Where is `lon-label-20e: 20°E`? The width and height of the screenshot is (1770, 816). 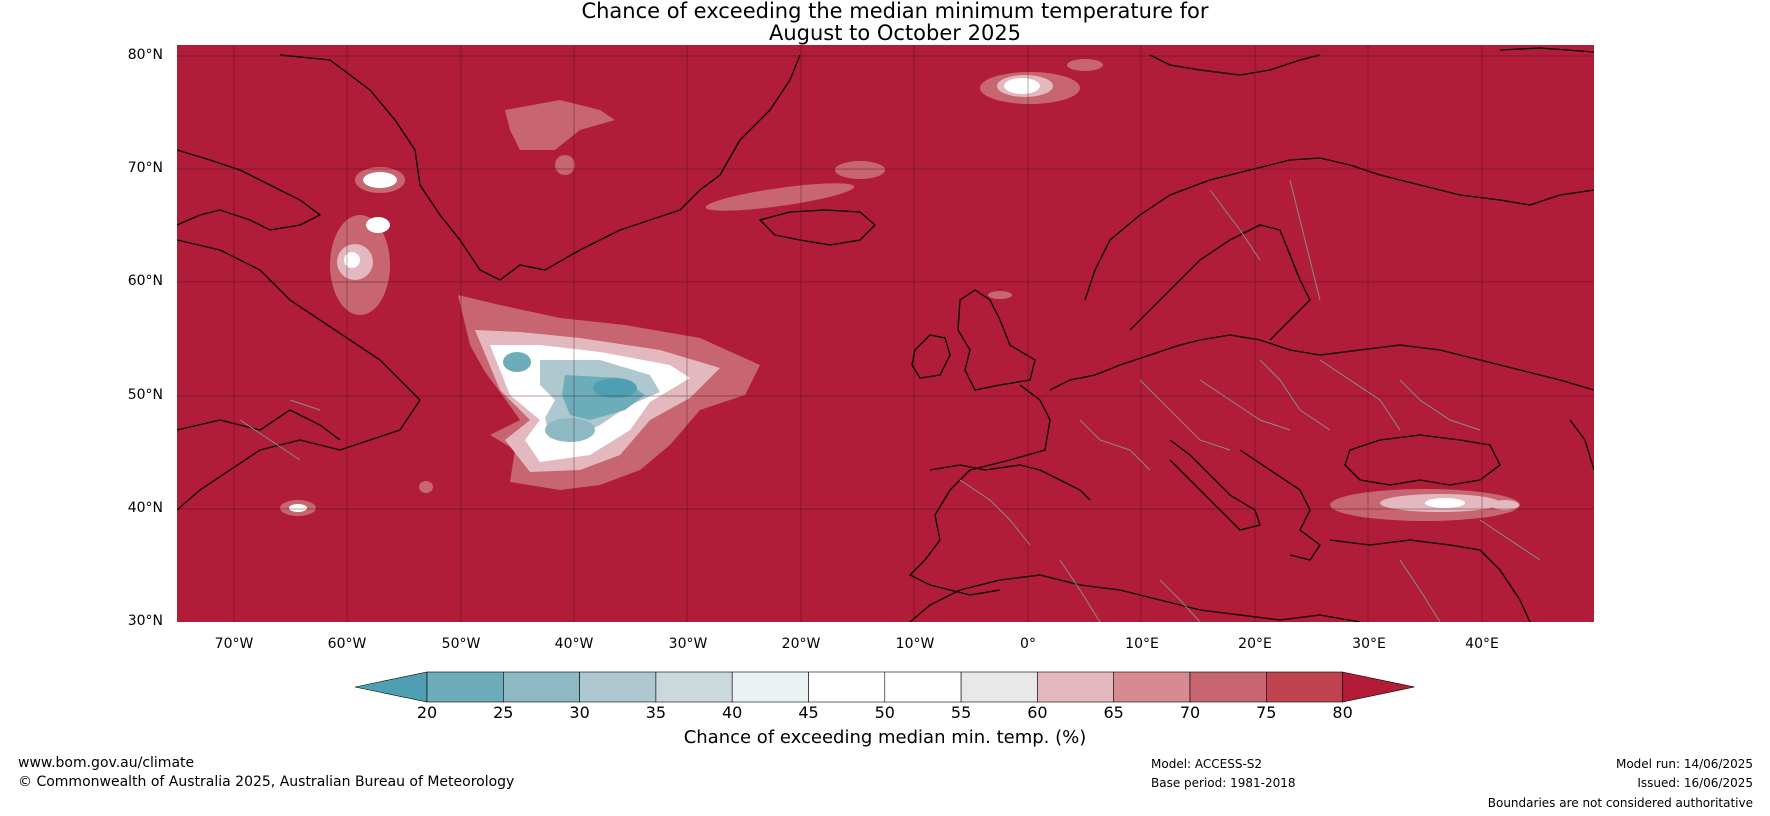 lon-label-20e: 20°E is located at coordinates (1255, 644).